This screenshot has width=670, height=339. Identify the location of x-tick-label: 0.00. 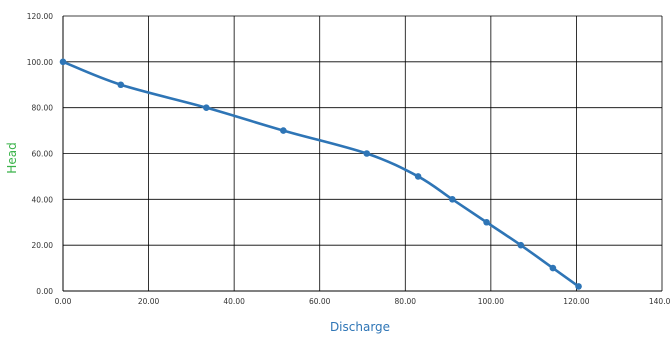
(63, 301).